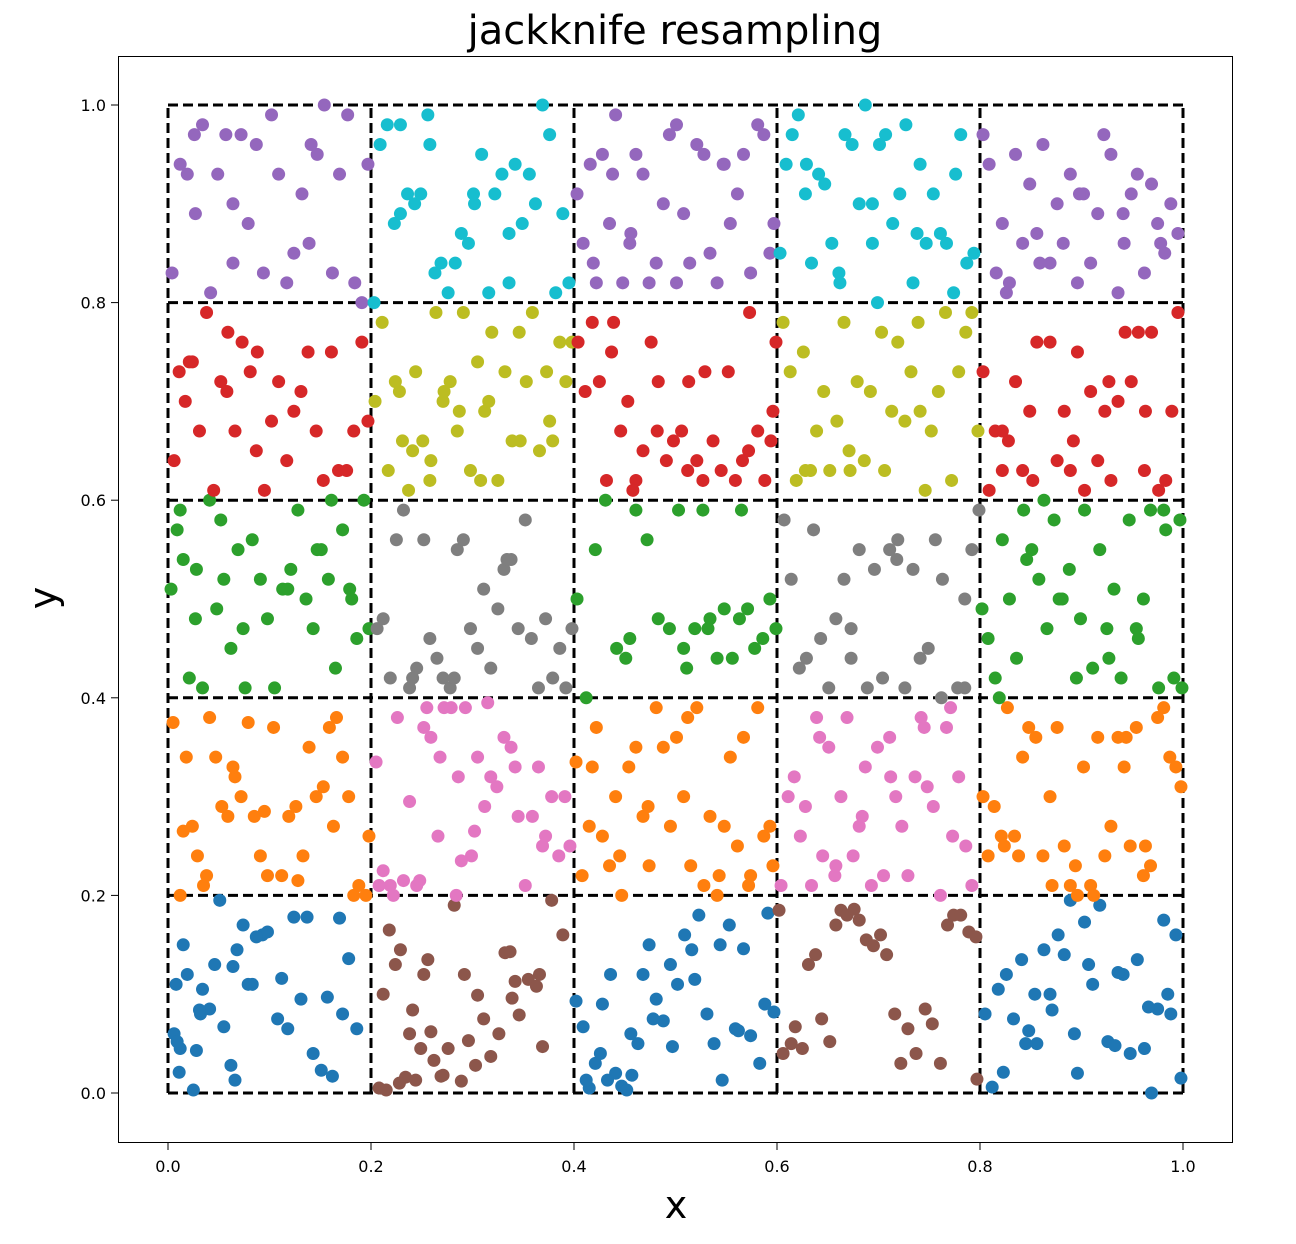 Image resolution: width=1296 pixels, height=1244 pixels. Describe the element at coordinates (675, 1159) in the screenshot. I see `x-axis-ticks: 0.0 0.2 0.4 0.6 0.8 1.0` at that location.